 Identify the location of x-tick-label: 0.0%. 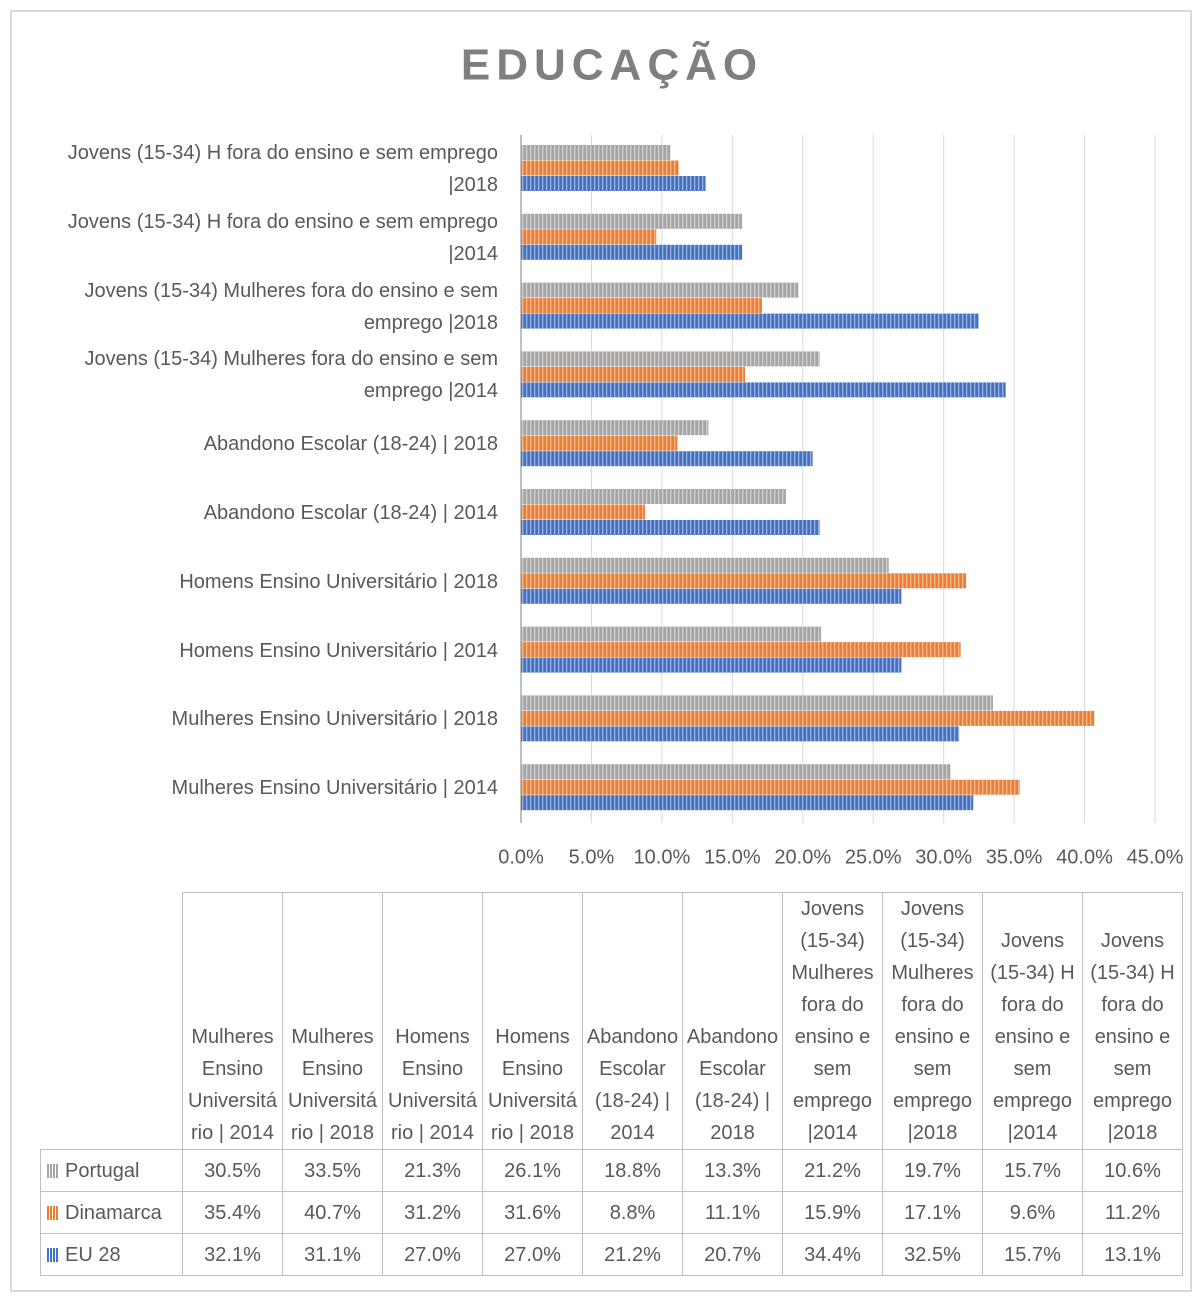
(521, 857).